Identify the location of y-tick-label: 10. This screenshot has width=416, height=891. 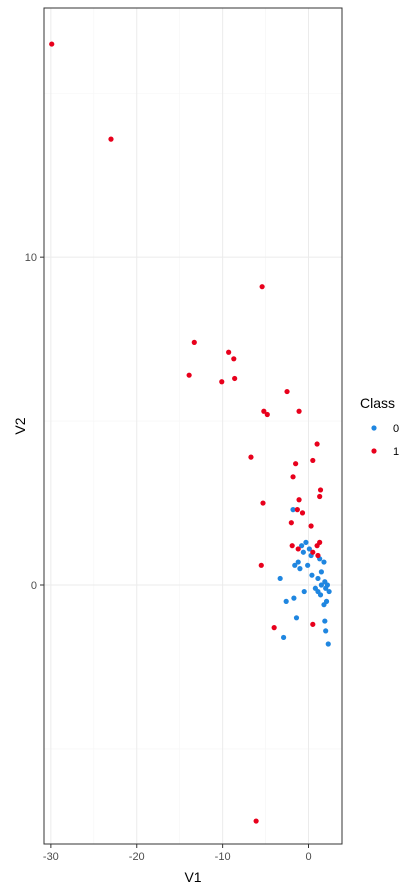
(31, 258).